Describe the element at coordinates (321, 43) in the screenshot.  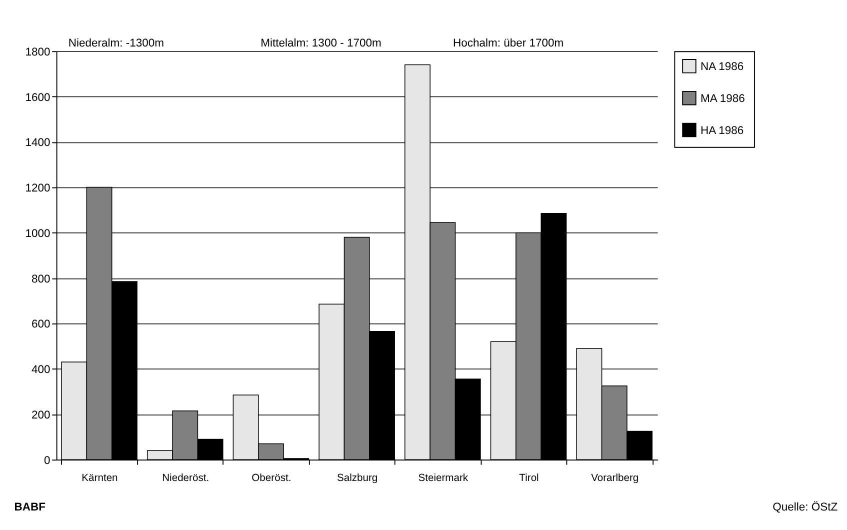
I see `text: Mittelalm: 1300 - 1700m` at that location.